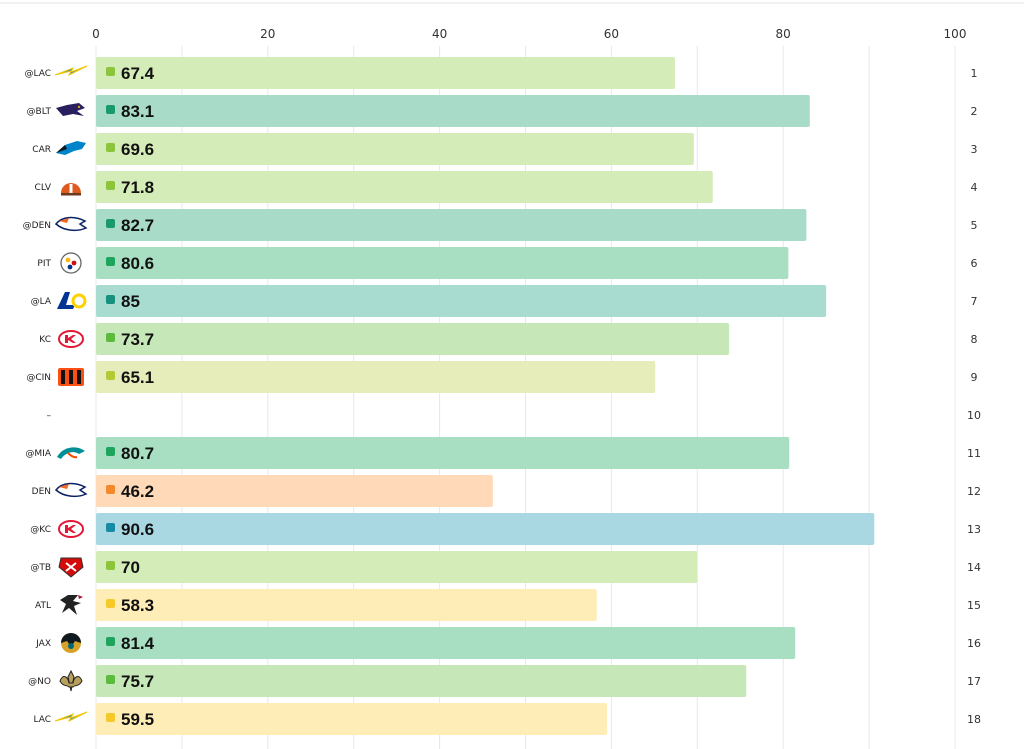 The height and width of the screenshot is (749, 1024). I want to click on week-row: 7 @LA 85, so click(504, 301).